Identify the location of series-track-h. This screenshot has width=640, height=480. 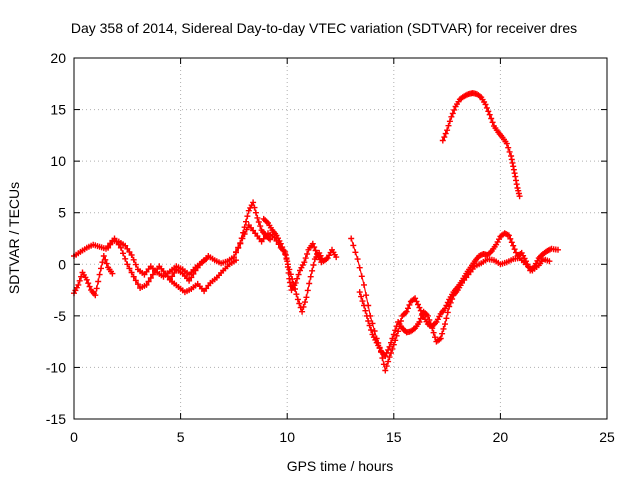
(454, 307).